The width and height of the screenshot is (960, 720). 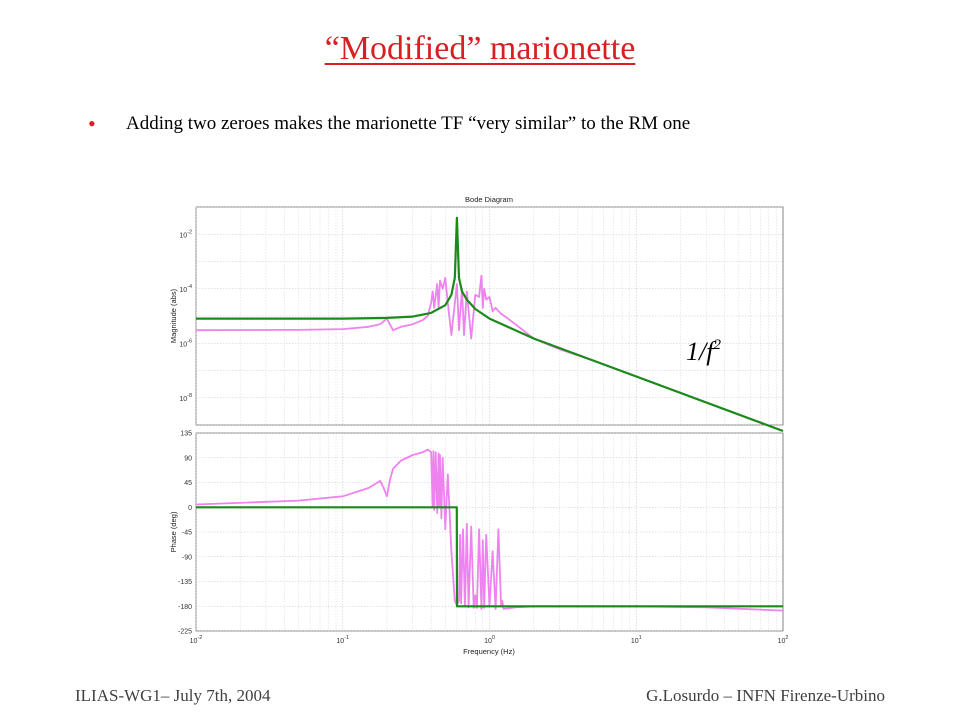 I want to click on modified-series-line, so click(x=489, y=557).